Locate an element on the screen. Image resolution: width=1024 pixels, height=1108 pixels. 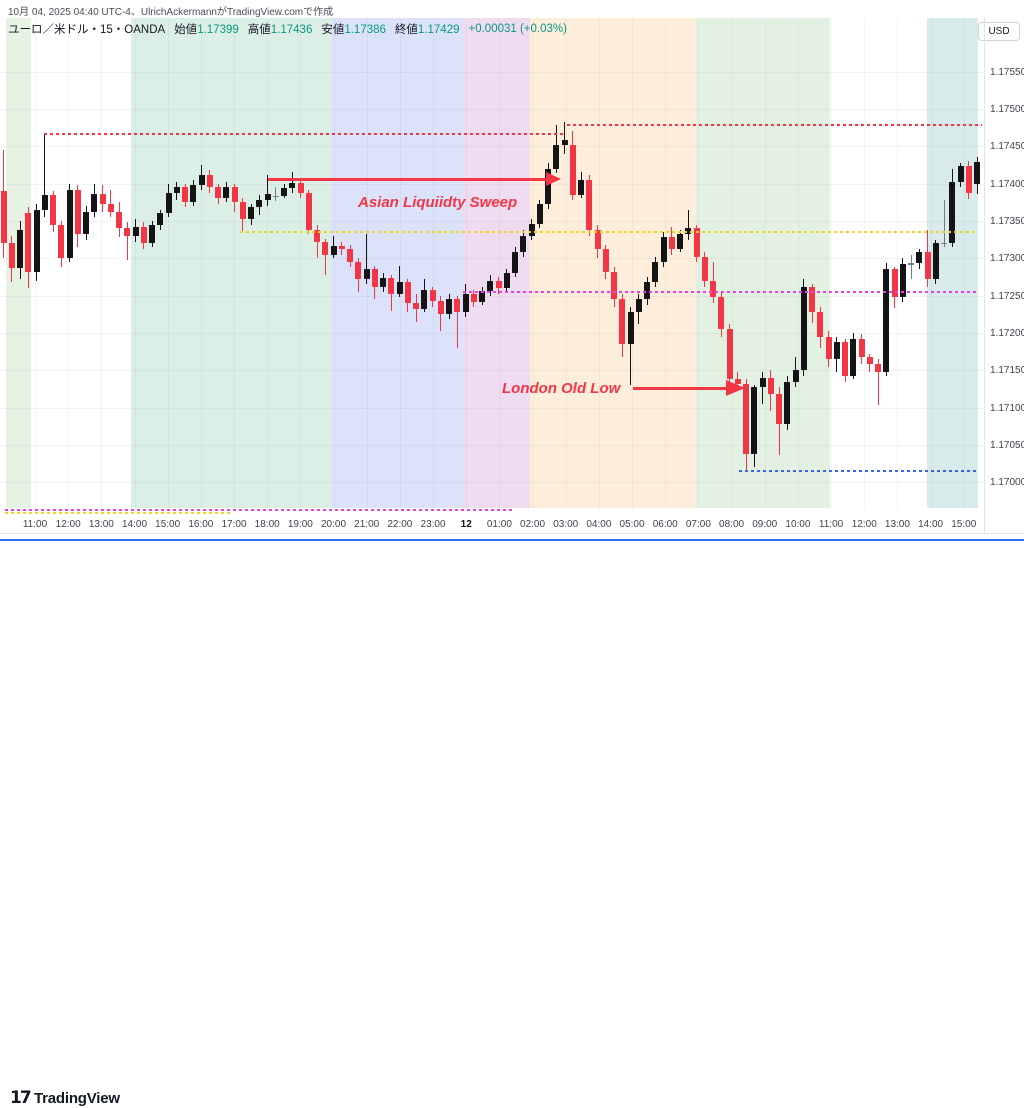
level-line-asian-high-new is located at coordinates (774, 124).